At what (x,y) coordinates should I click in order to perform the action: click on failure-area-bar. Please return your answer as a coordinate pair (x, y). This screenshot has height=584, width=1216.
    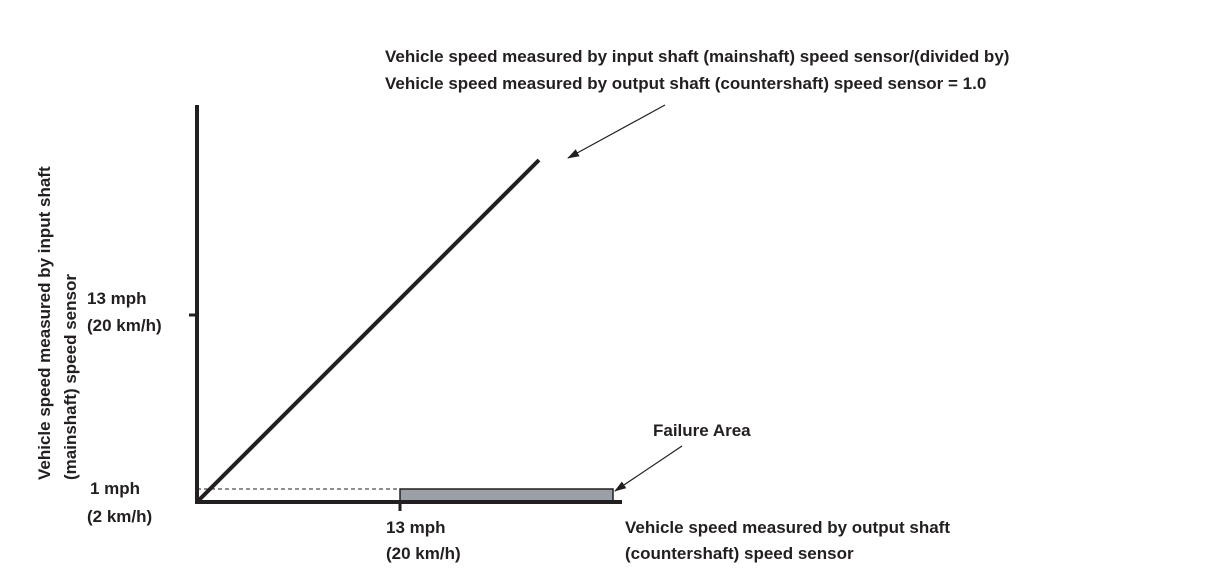
    Looking at the image, I should click on (506, 495).